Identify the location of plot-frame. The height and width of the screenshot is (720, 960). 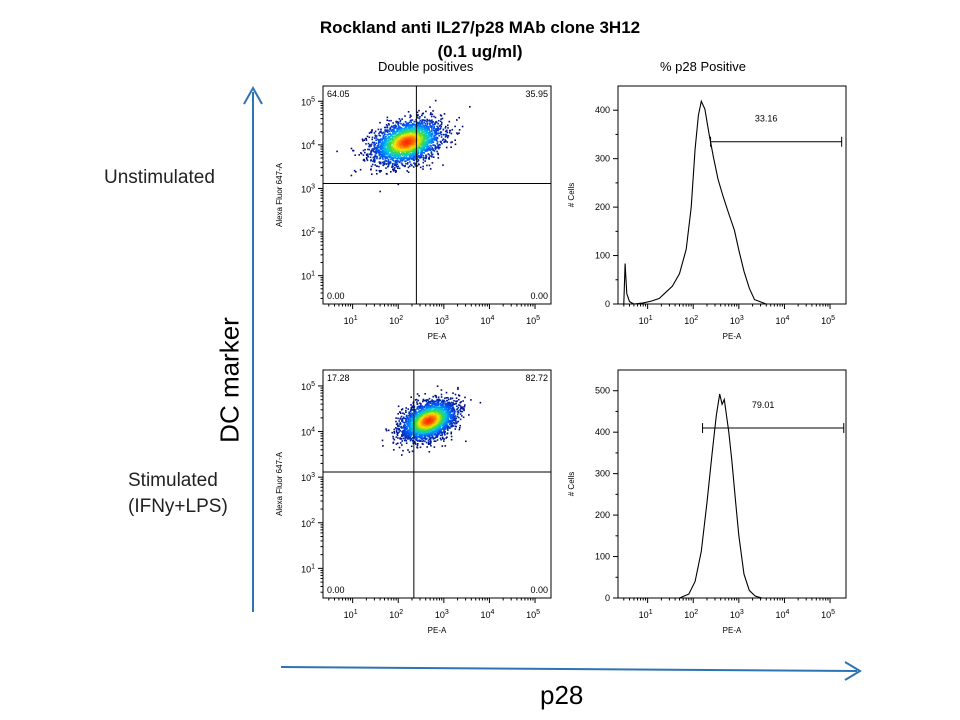
(437, 195).